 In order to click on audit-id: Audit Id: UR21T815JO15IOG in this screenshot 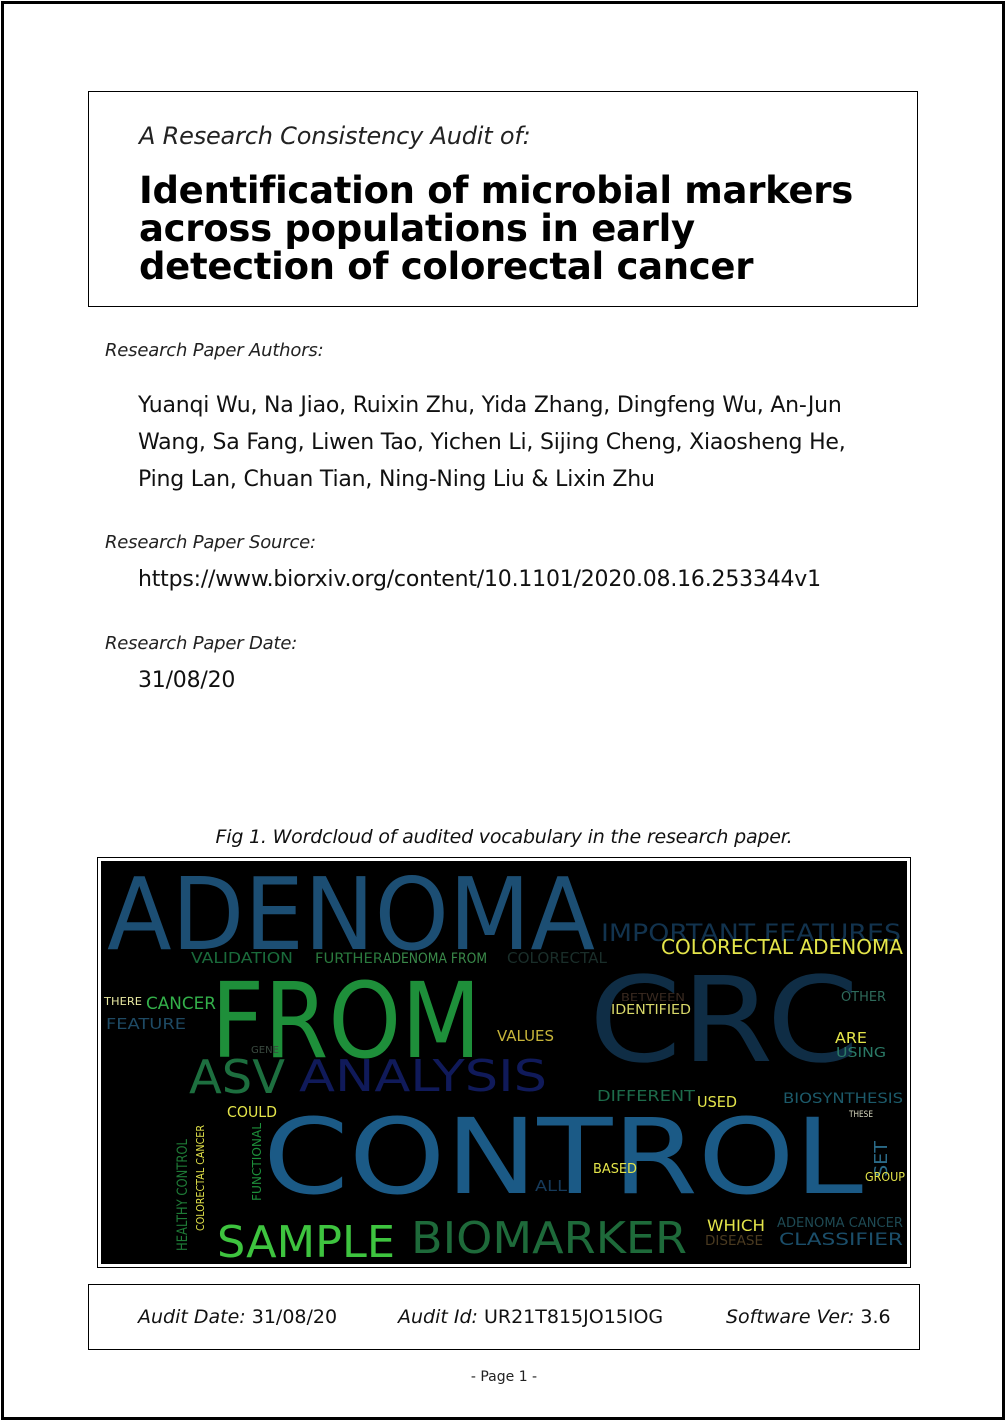, I will do `click(530, 1317)`.